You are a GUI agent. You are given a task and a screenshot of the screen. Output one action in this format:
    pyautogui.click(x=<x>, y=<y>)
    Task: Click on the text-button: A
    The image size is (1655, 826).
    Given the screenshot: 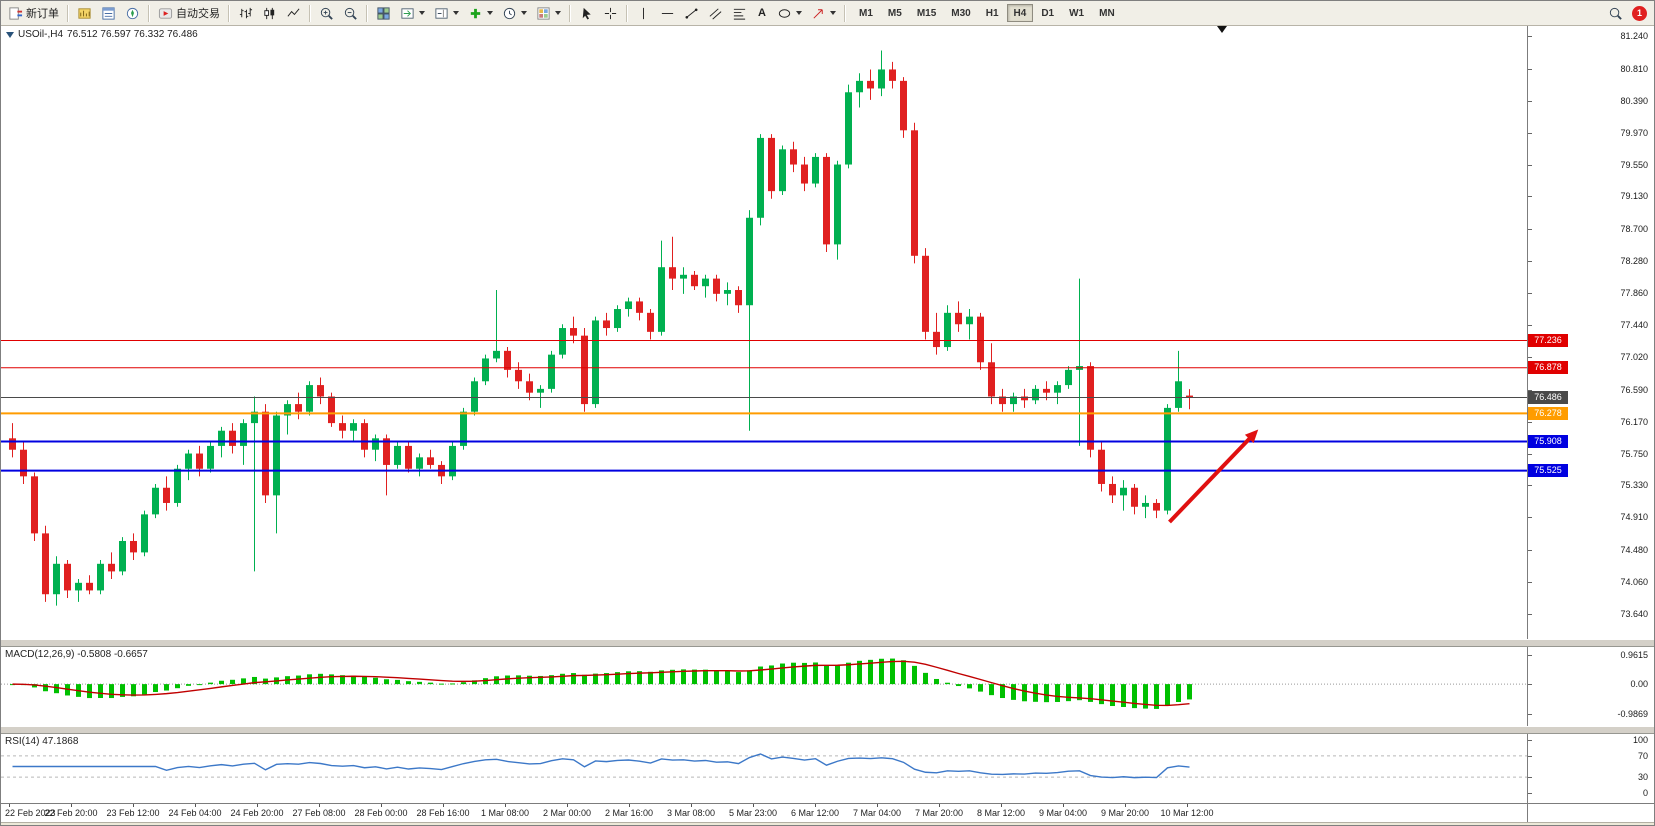 What is the action you would take?
    pyautogui.click(x=762, y=13)
    